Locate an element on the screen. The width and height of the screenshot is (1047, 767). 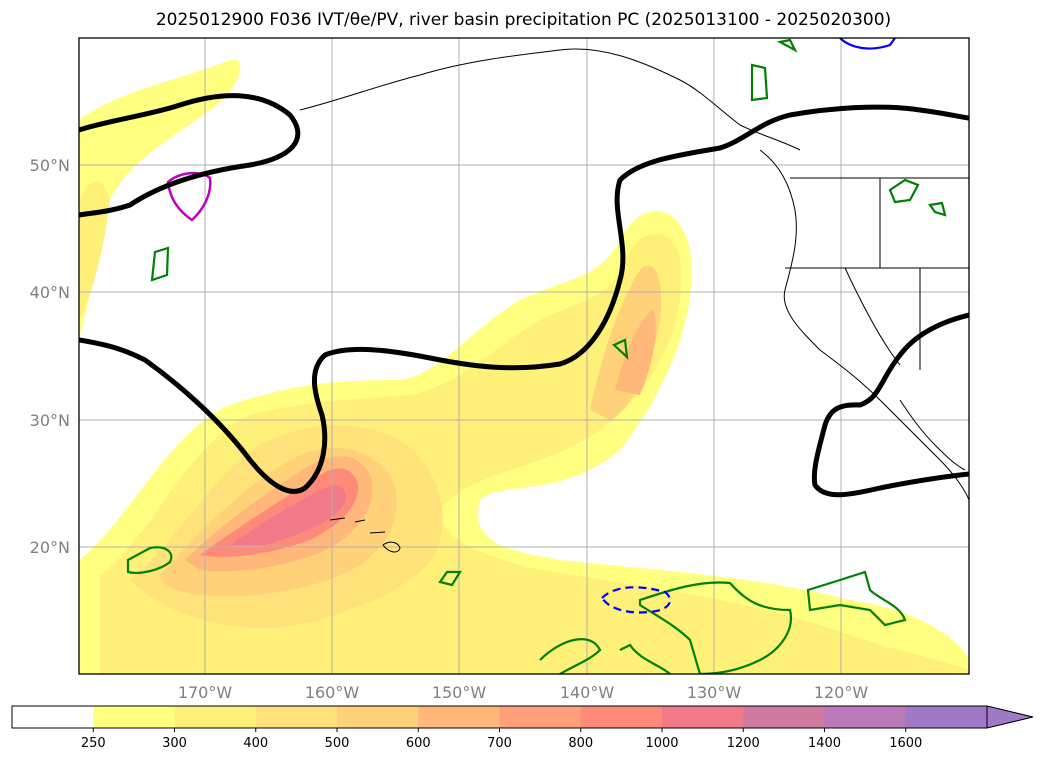
colorbar-tick-label: 600 is located at coordinates (418, 743).